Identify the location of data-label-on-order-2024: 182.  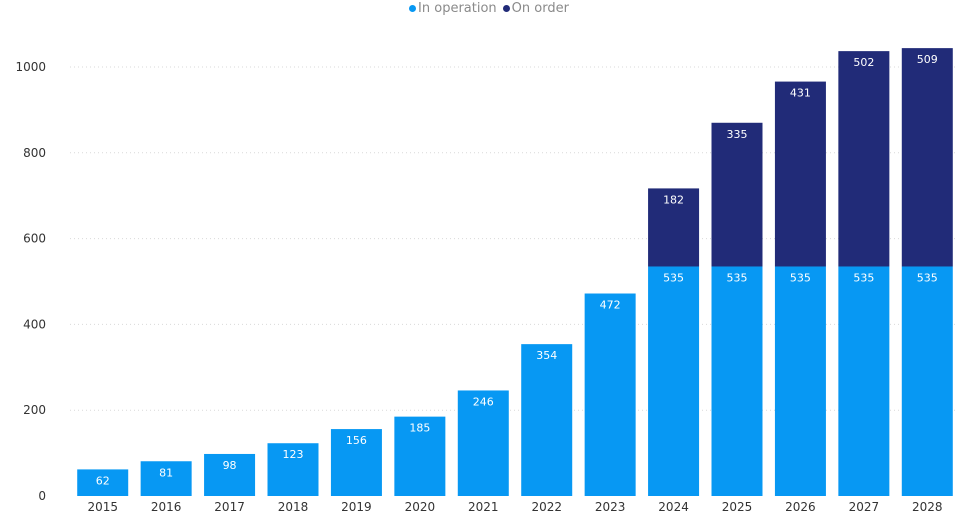
(673, 199).